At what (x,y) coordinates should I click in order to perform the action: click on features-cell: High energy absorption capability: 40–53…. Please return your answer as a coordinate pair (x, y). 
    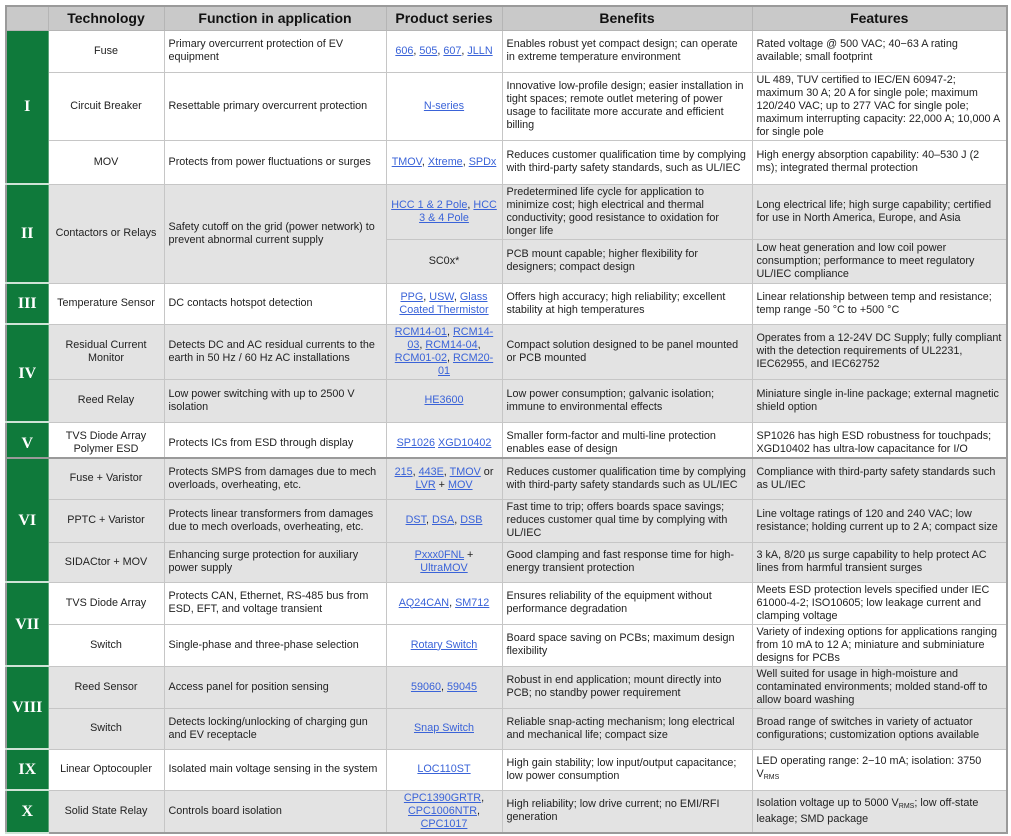
    Looking at the image, I should click on (879, 162).